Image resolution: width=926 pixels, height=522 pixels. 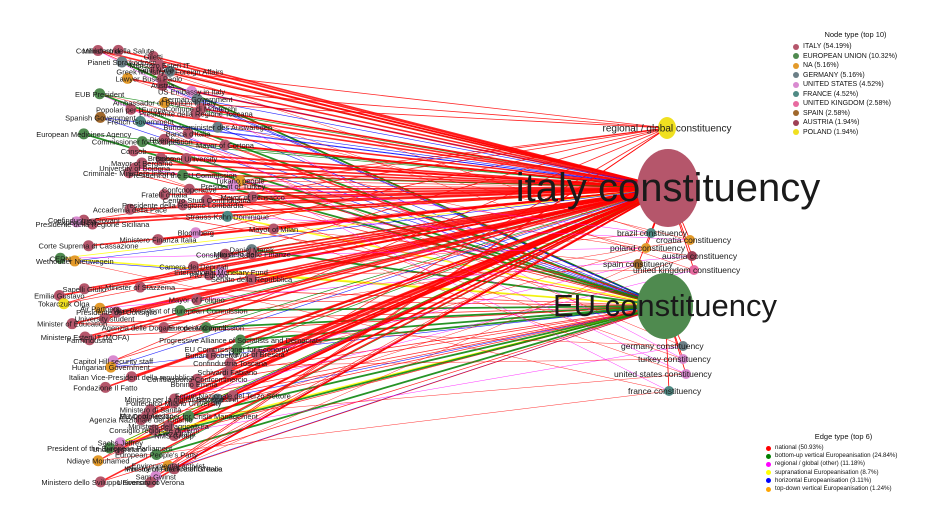 I want to click on node-label: Bocconi University, so click(x=187, y=159).